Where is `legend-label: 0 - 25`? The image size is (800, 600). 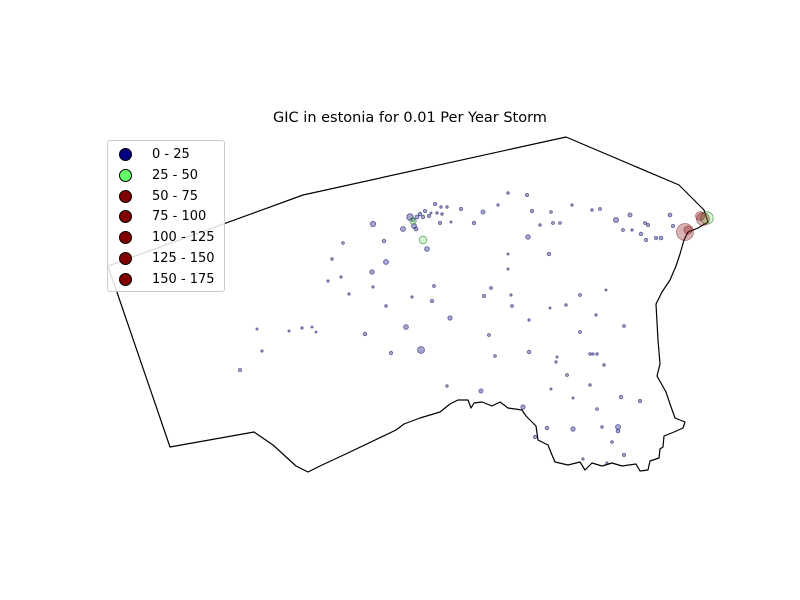
legend-label: 0 - 25 is located at coordinates (171, 154).